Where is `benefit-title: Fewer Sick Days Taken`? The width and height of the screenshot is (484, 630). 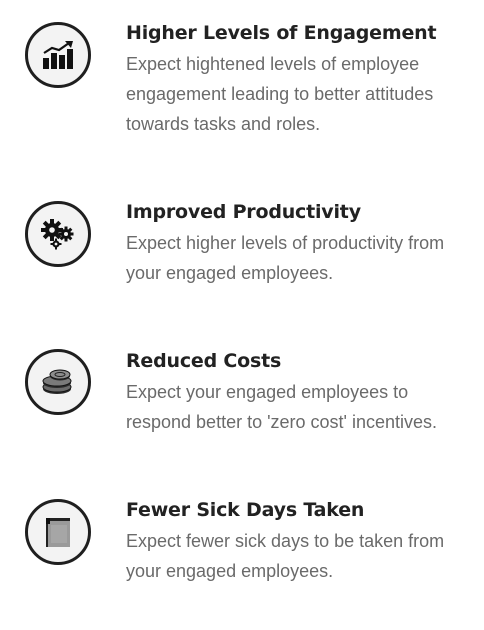 benefit-title: Fewer Sick Days Taken is located at coordinates (245, 510).